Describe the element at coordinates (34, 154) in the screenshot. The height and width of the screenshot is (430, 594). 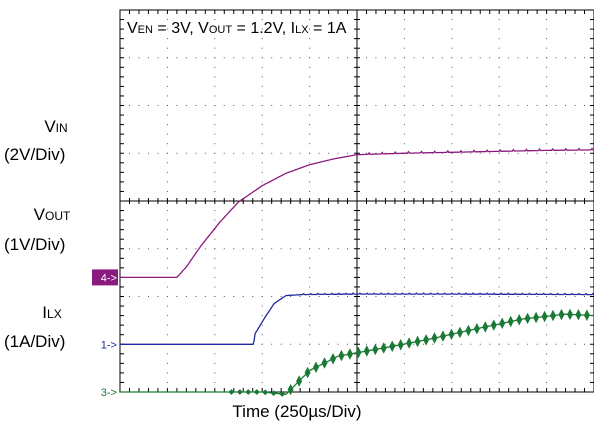
I see `channel-vin-scale: (2V/Div)` at that location.